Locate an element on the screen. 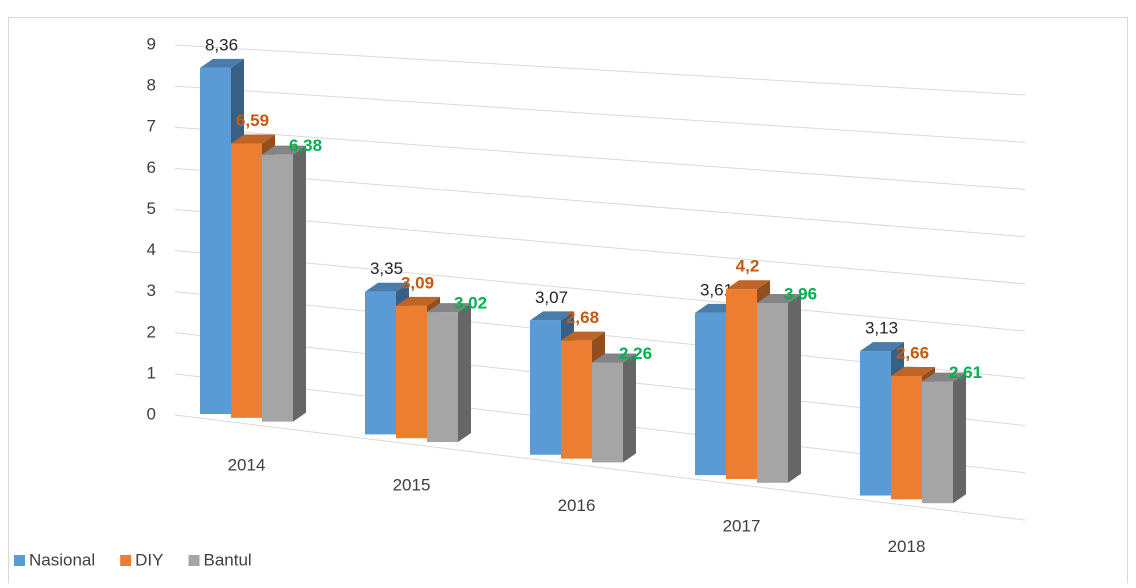  value-label: 6,38 is located at coordinates (305, 145).